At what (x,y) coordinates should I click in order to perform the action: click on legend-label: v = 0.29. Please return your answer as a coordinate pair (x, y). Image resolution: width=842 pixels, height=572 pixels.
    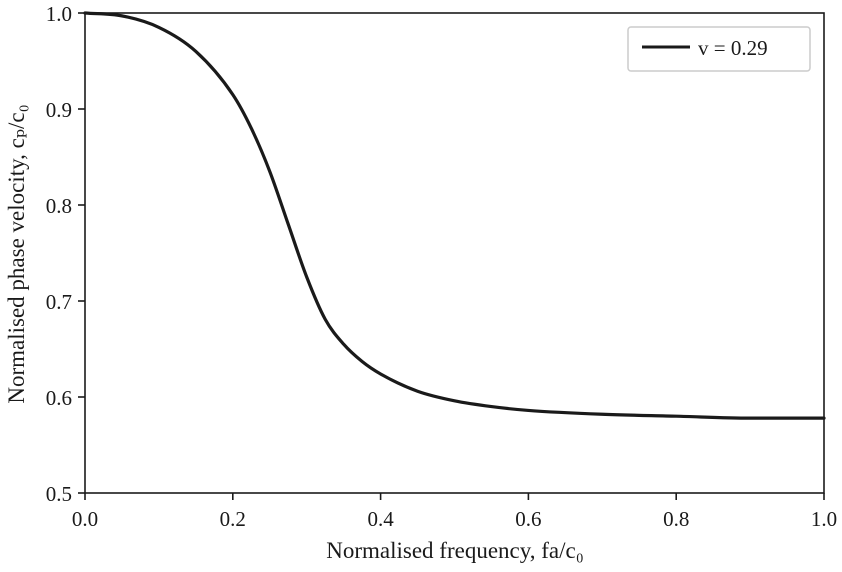
    Looking at the image, I should click on (733, 48).